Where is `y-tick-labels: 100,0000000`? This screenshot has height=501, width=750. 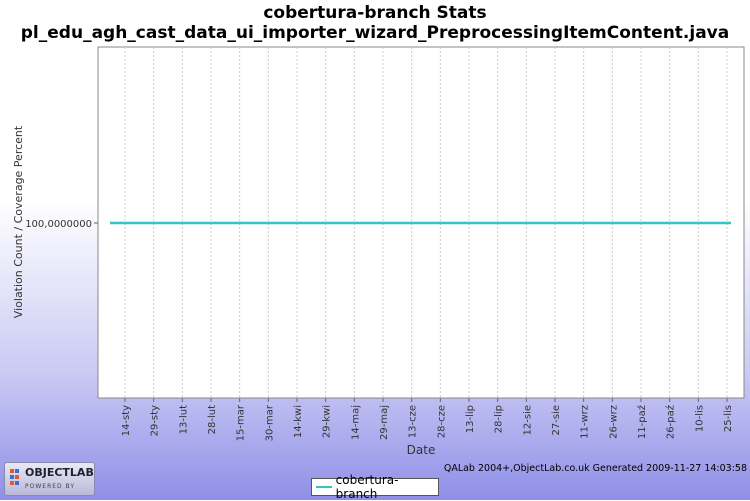 y-tick-labels: 100,0000000 is located at coordinates (61, 224).